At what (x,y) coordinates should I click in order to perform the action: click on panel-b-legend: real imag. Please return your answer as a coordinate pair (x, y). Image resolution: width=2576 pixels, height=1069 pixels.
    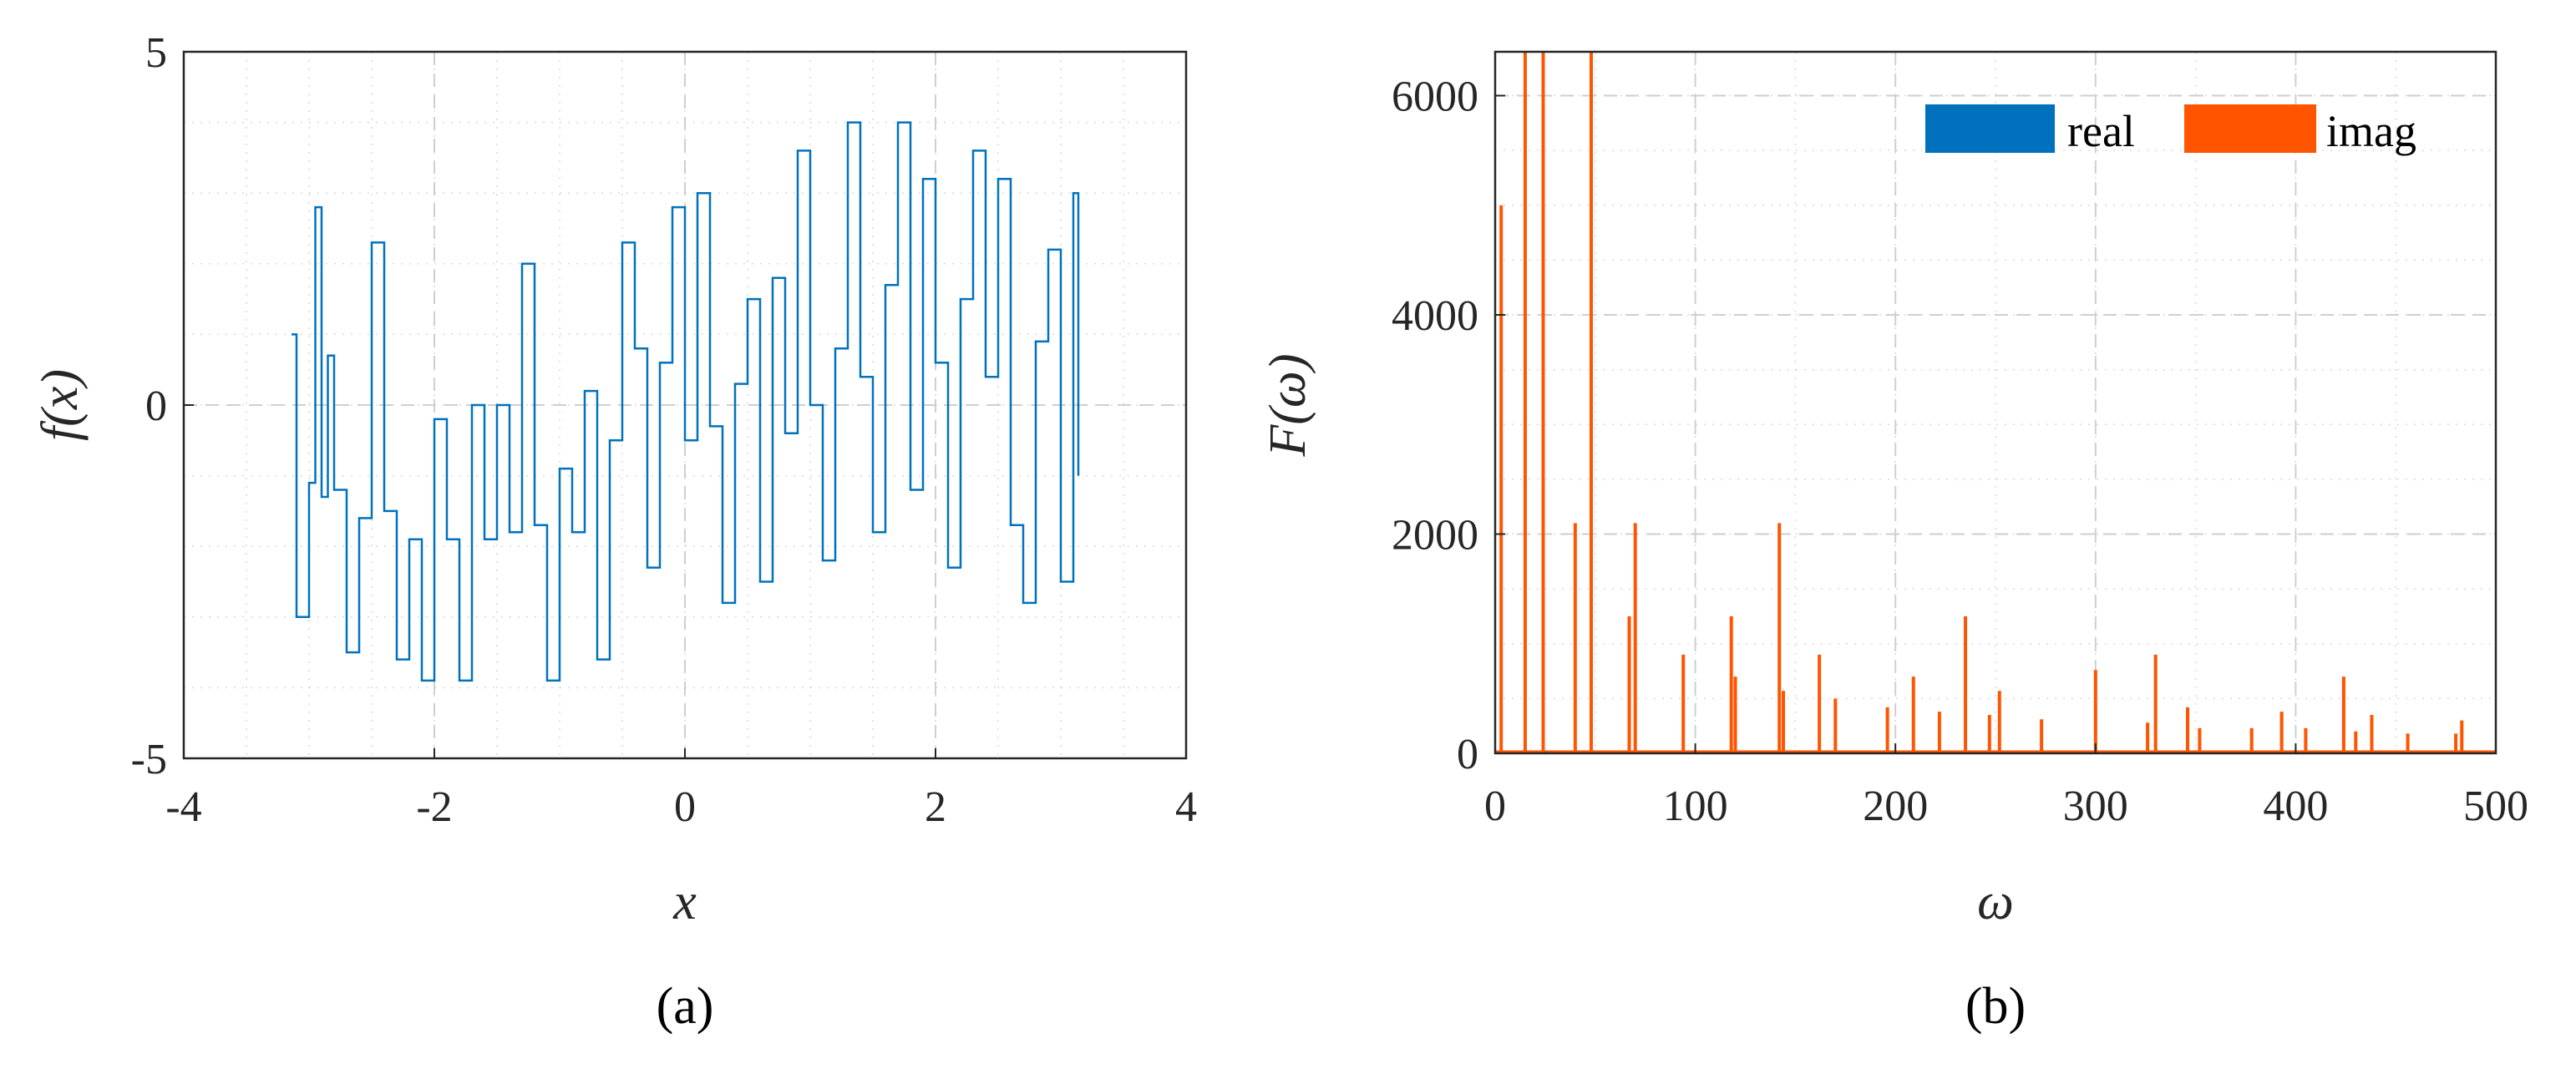
    Looking at the image, I should click on (2170, 130).